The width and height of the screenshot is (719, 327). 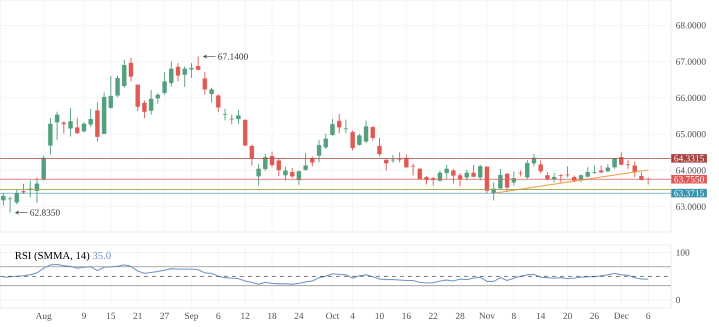 I want to click on annotation: 62.8350, so click(x=45, y=212).